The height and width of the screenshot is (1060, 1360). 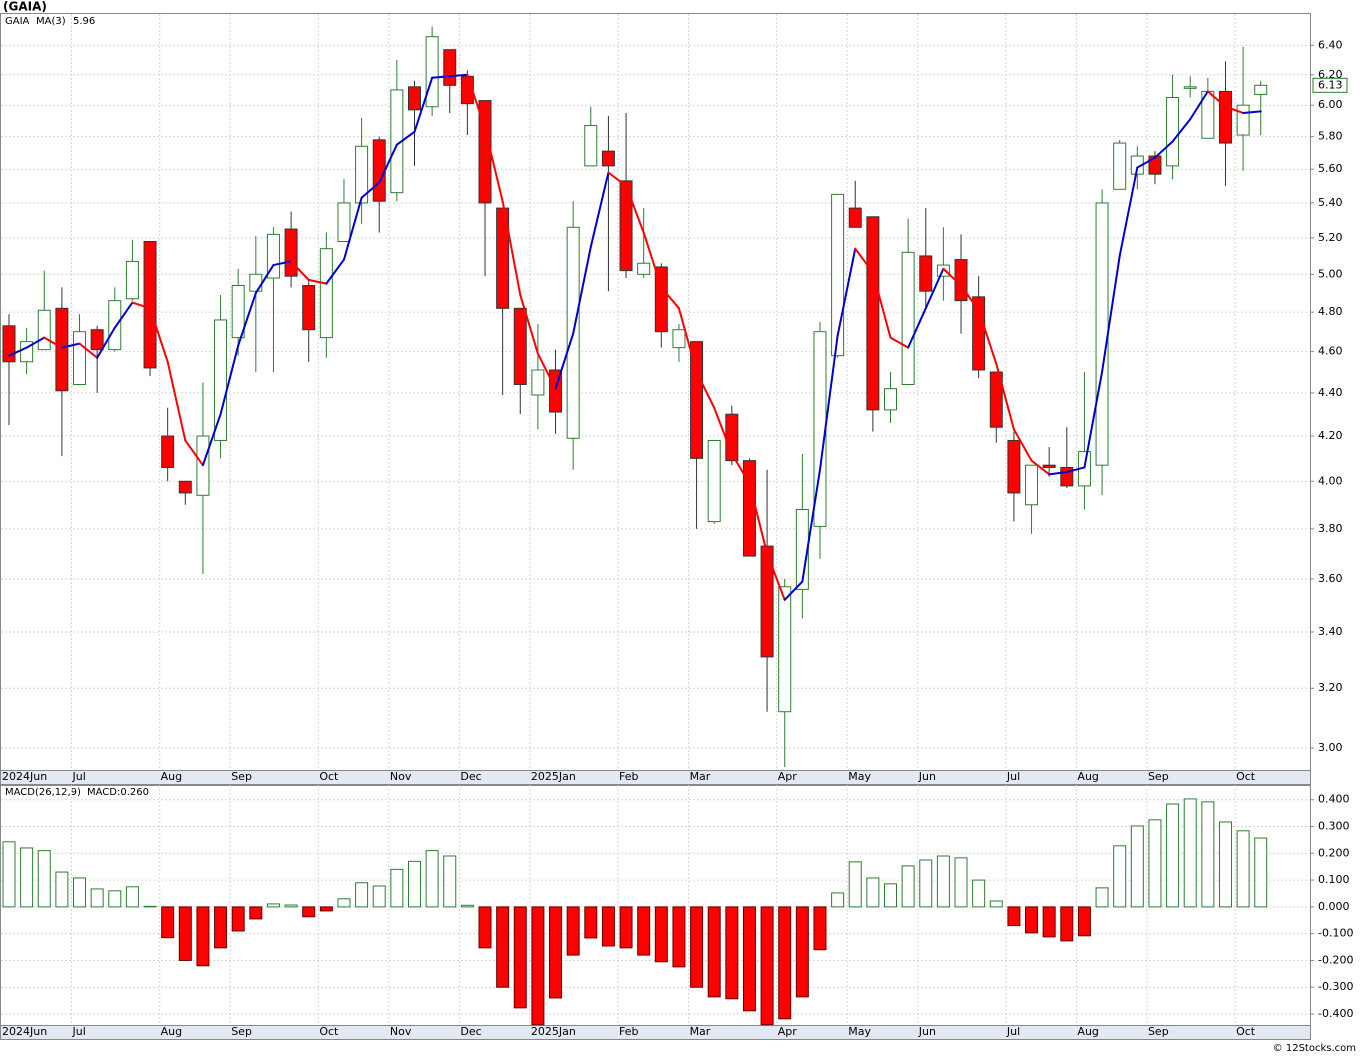 I want to click on macd-value: MACD:0.260, so click(x=118, y=792).